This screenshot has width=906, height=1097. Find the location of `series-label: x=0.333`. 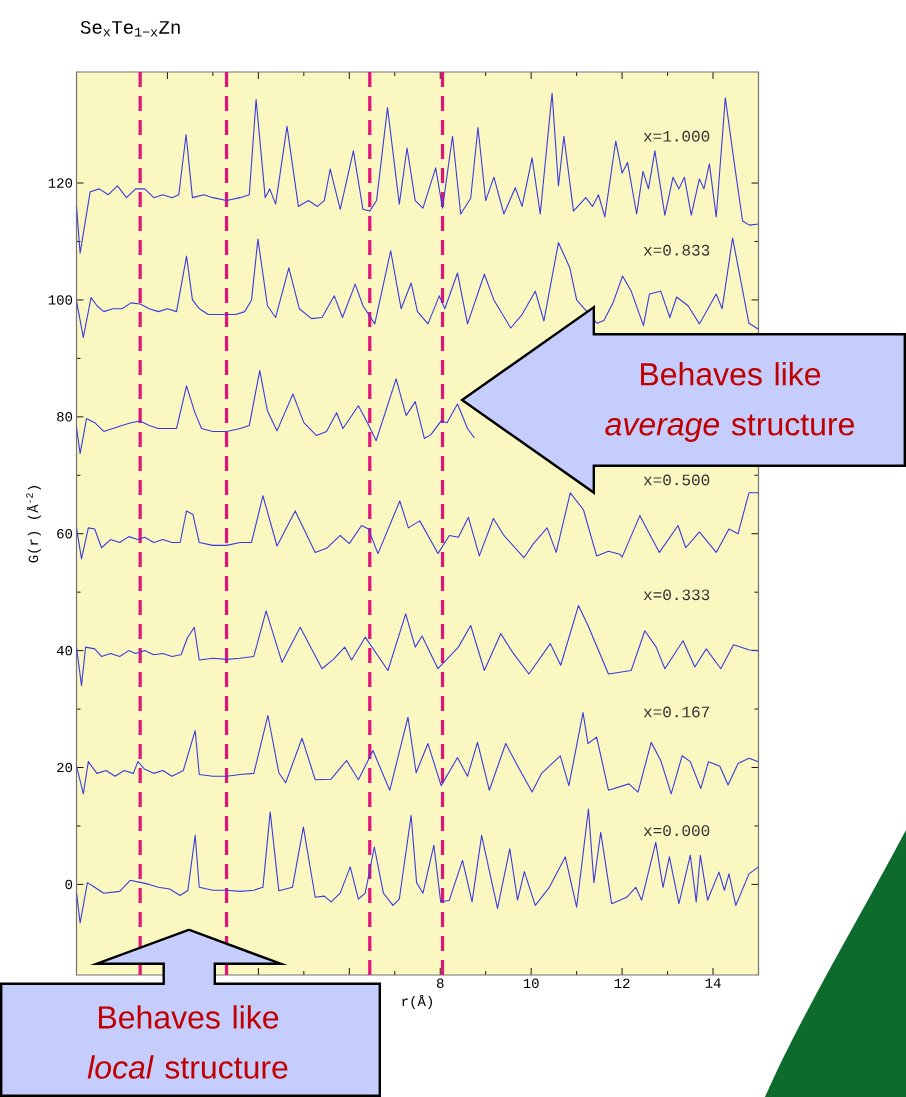

series-label: x=0.333 is located at coordinates (676, 595).